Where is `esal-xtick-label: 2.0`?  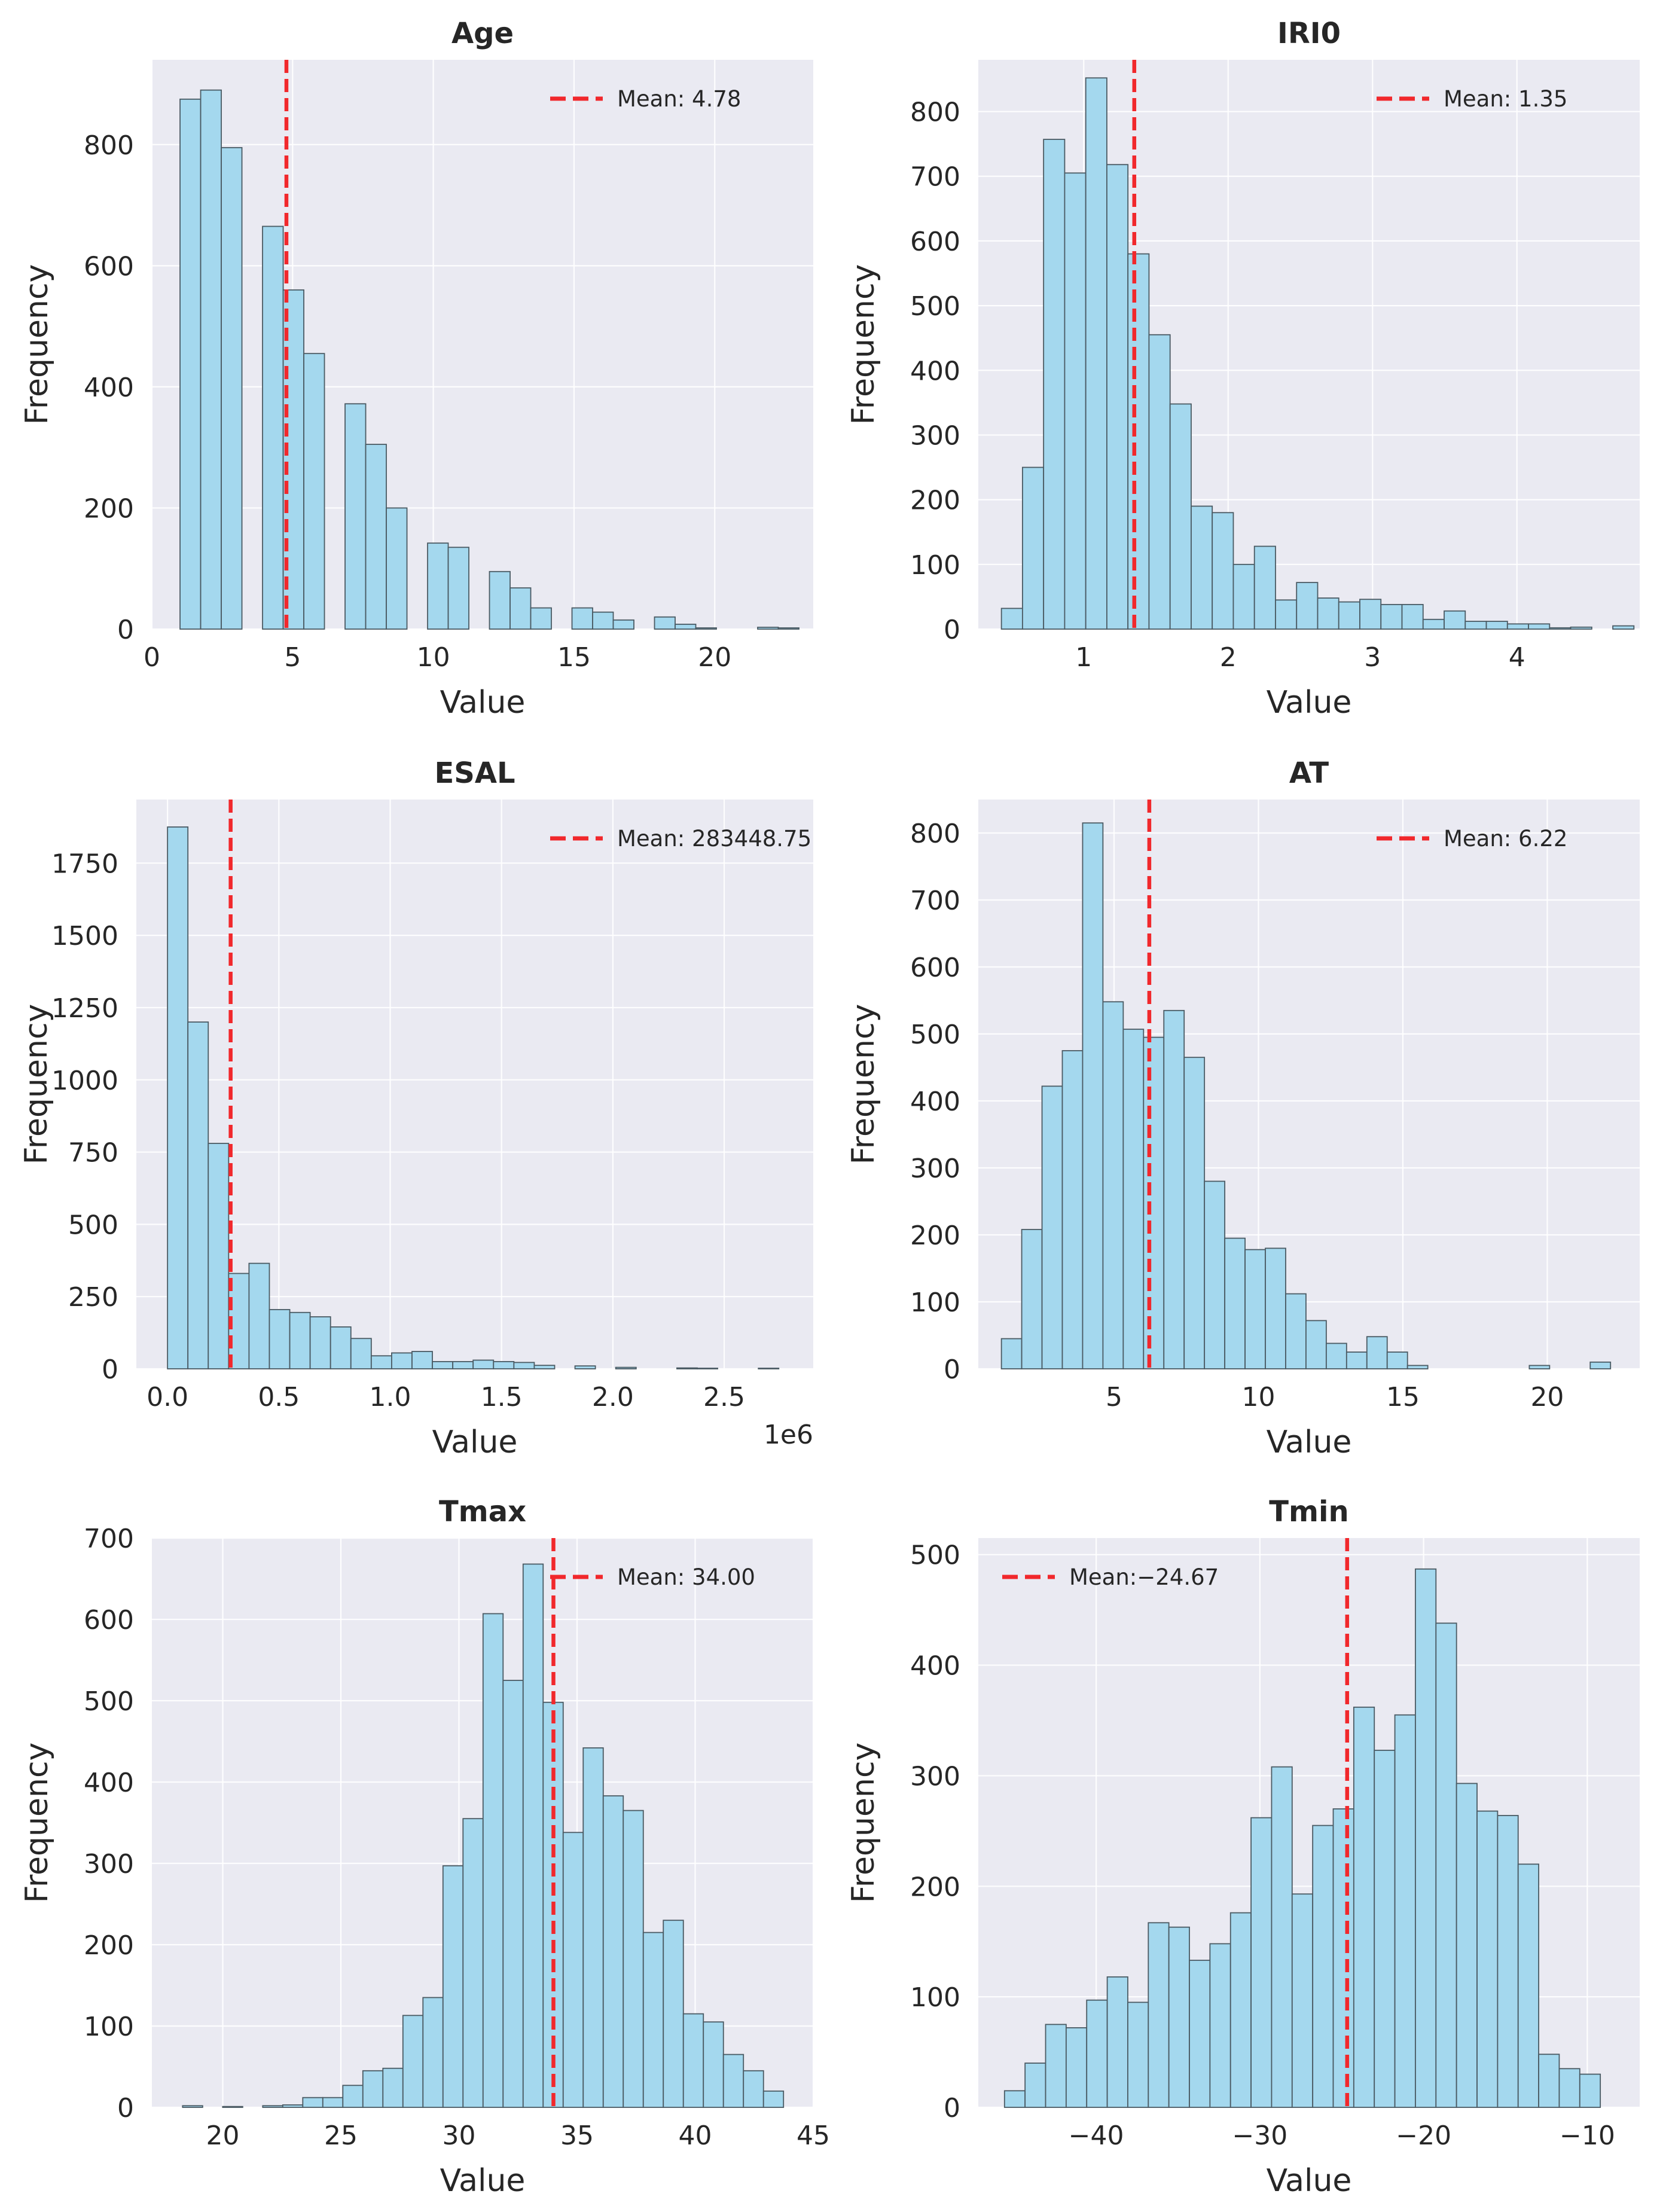 esal-xtick-label: 2.0 is located at coordinates (613, 1397).